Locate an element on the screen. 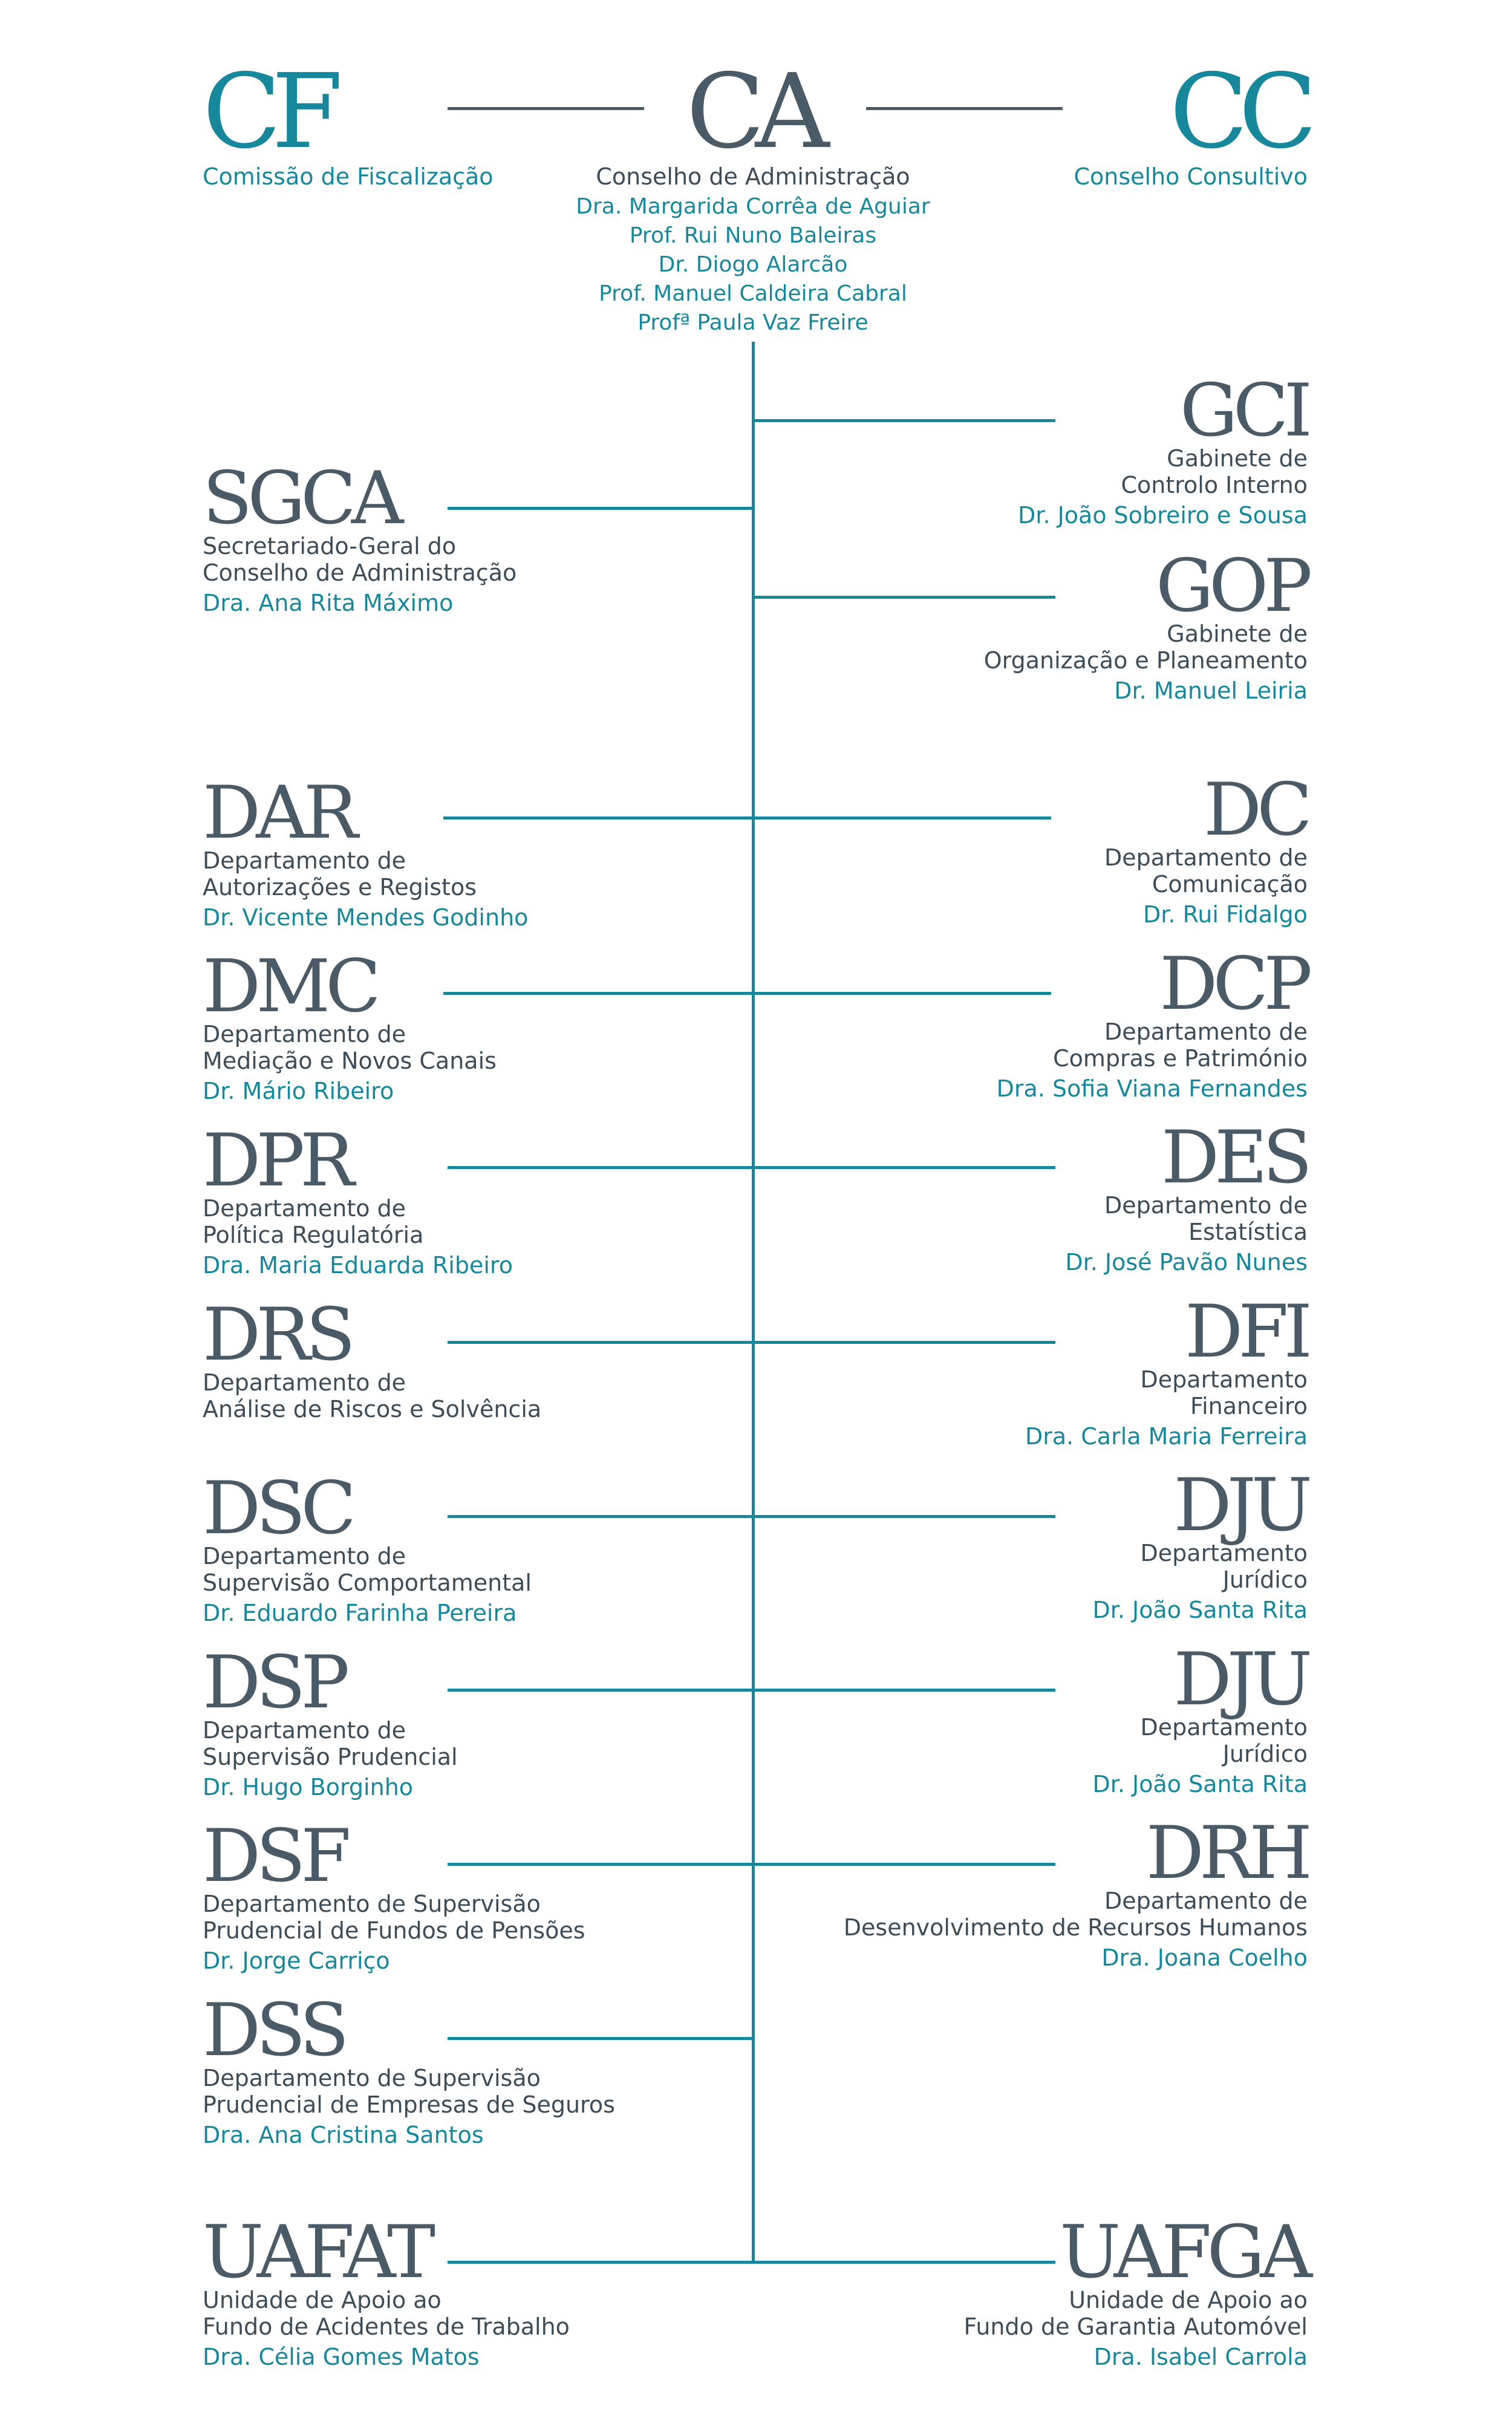  unit-name-line: Jurídico is located at coordinates (1265, 1754).